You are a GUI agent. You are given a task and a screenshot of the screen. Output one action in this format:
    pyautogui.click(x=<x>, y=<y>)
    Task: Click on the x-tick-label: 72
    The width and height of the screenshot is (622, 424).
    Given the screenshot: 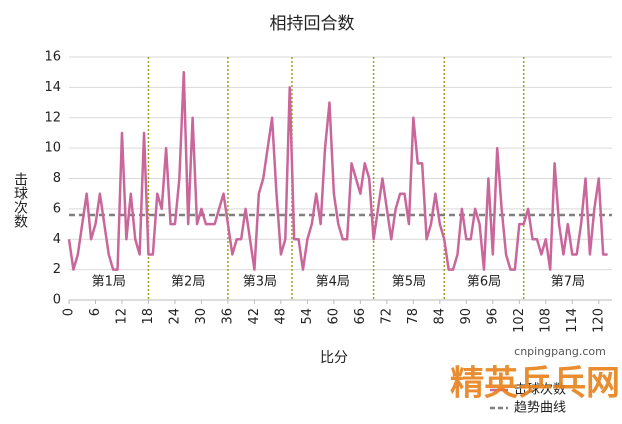 What is the action you would take?
    pyautogui.click(x=386, y=316)
    